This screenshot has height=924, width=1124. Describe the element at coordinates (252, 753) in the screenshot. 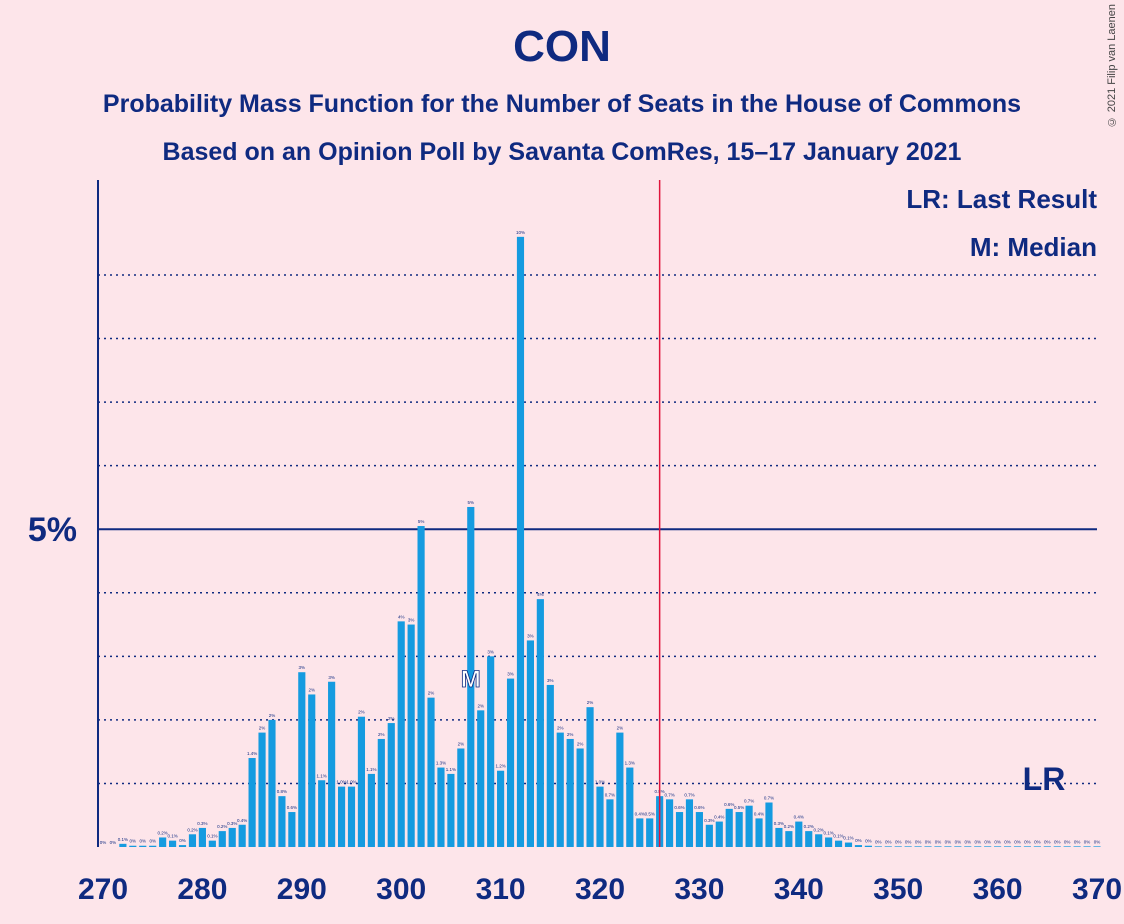

I see `data-label: 1.4%` at that location.